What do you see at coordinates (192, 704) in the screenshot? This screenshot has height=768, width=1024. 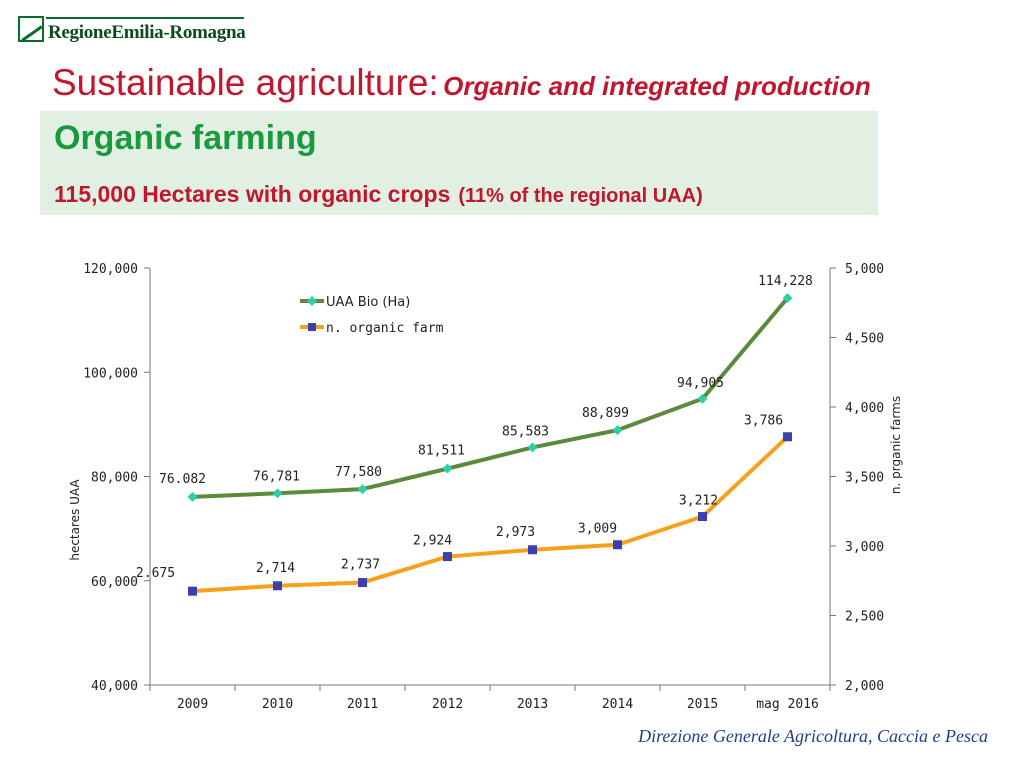 I see `x-tick-label: 2009` at bounding box center [192, 704].